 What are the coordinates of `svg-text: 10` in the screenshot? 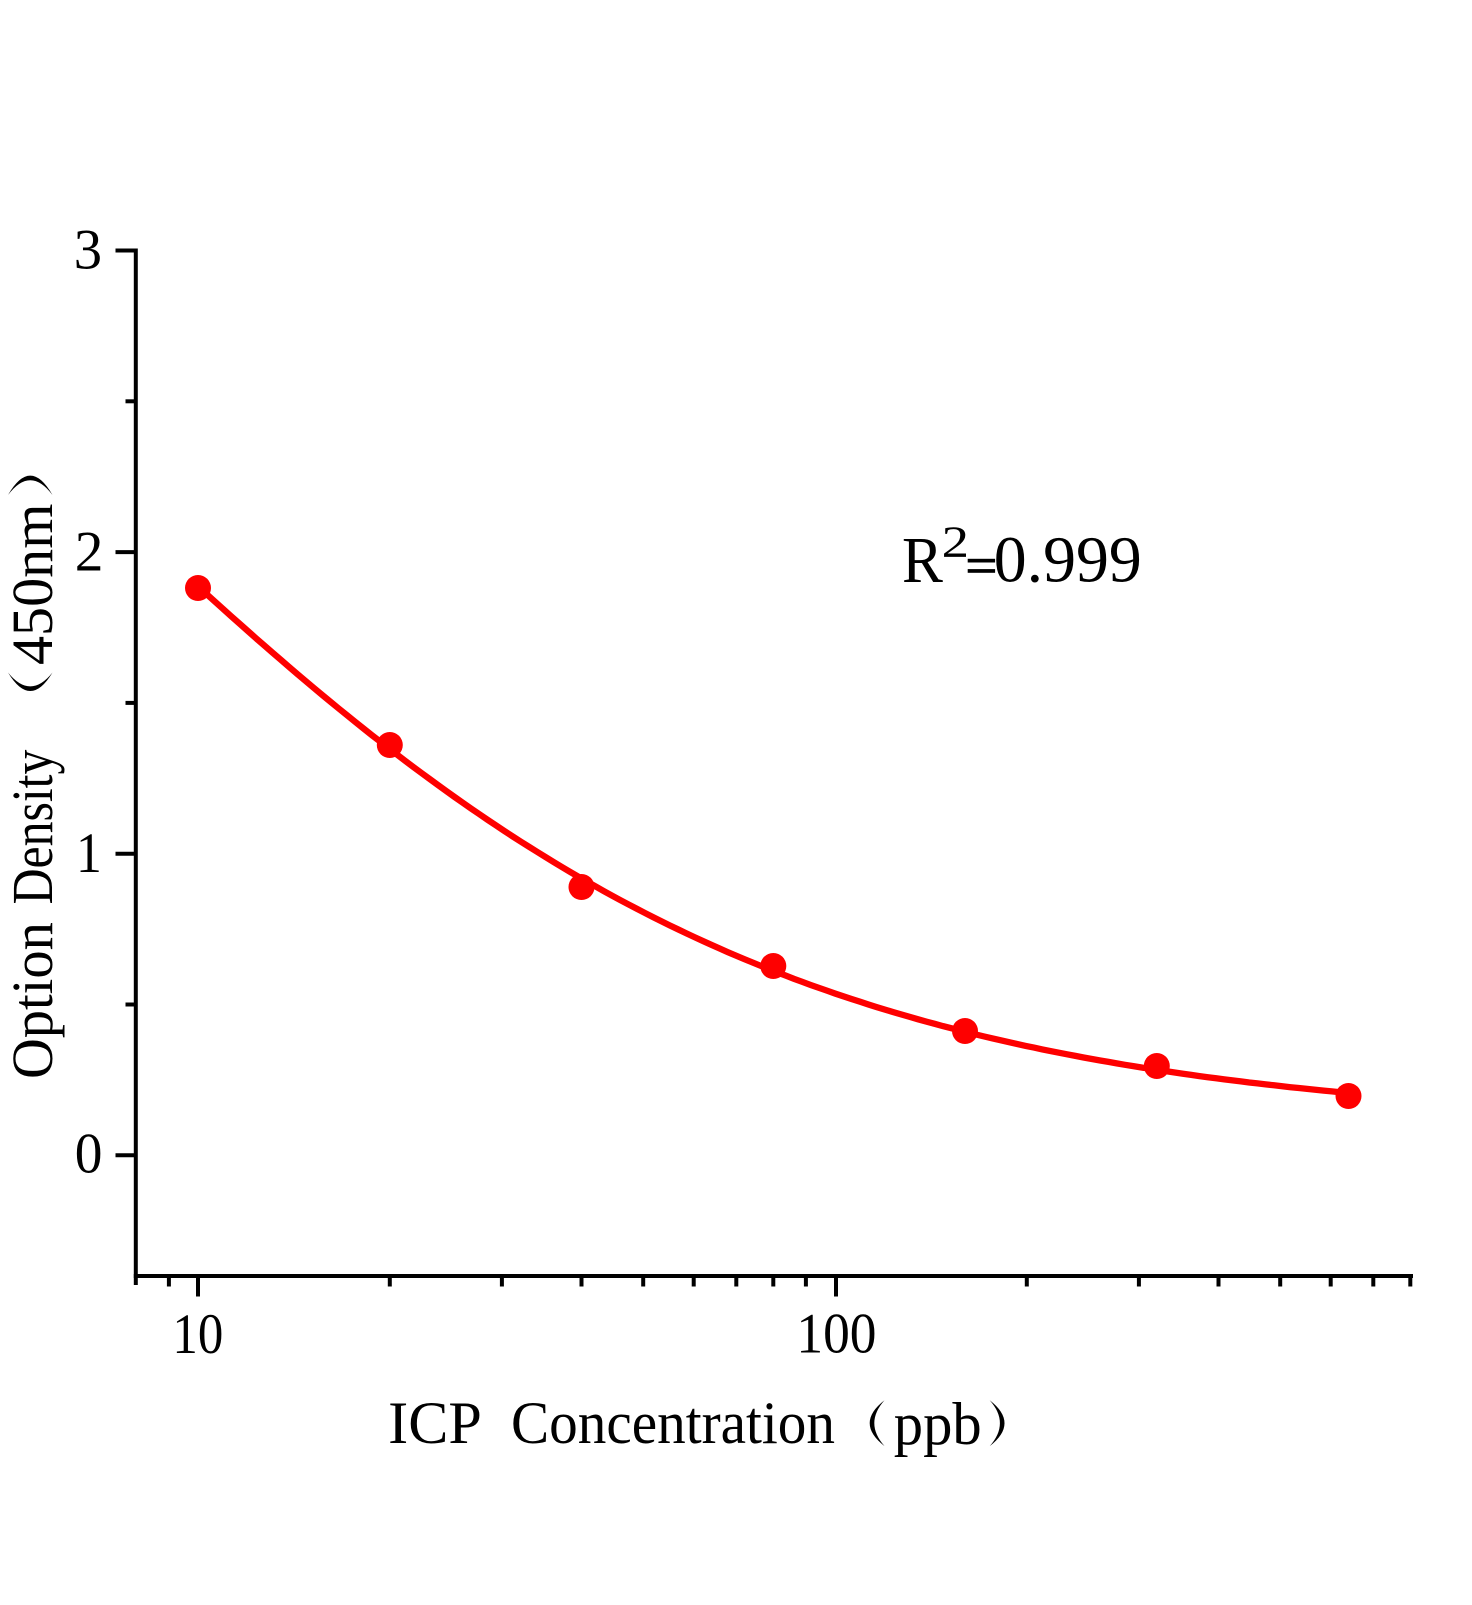 It's located at (197, 1334).